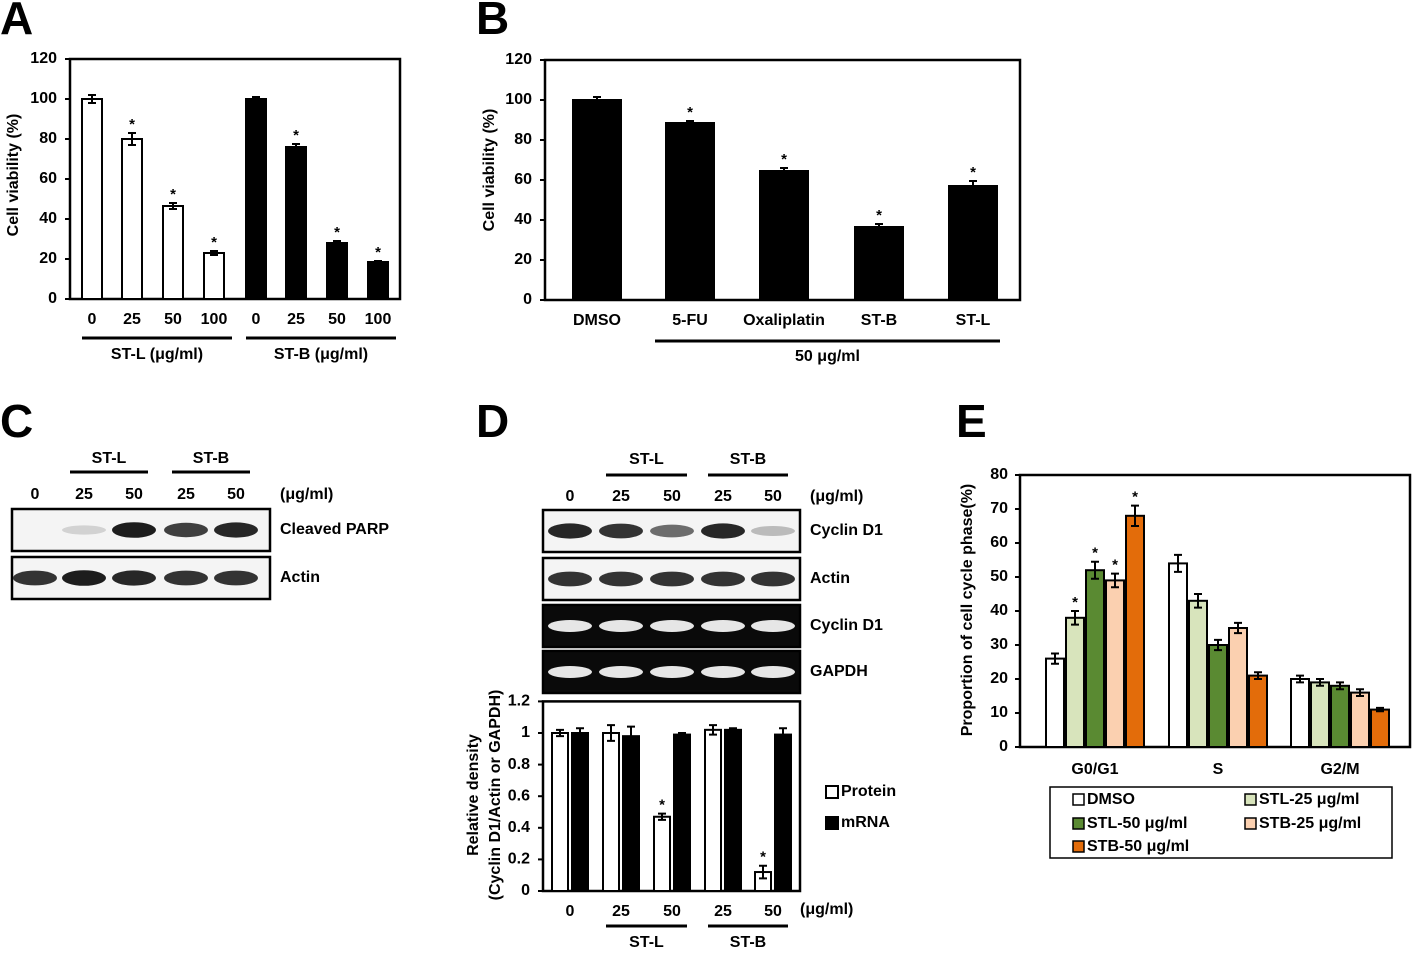  I want to click on row-label: Actin, so click(830, 578).